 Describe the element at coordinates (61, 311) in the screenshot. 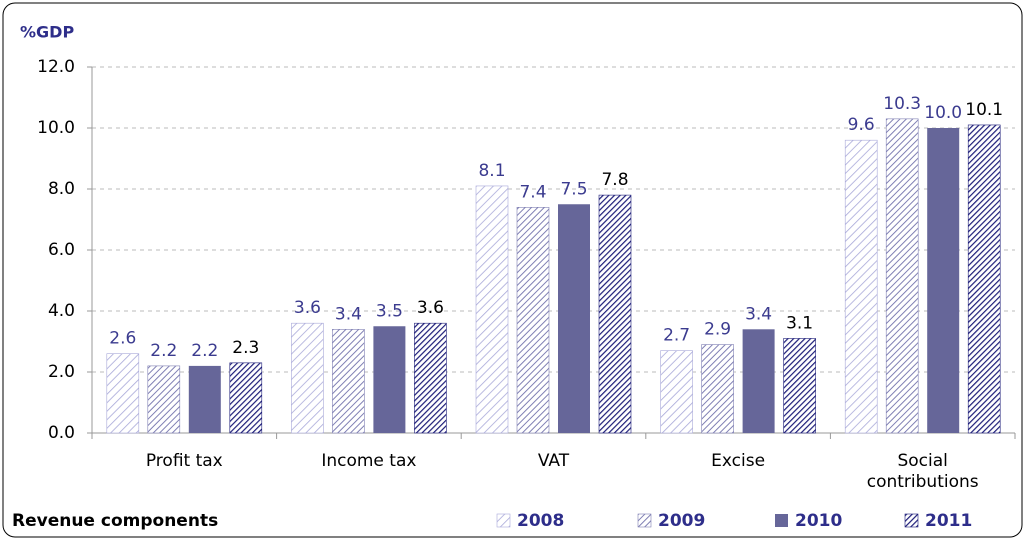

I see `y-tick-label: 4.0` at that location.